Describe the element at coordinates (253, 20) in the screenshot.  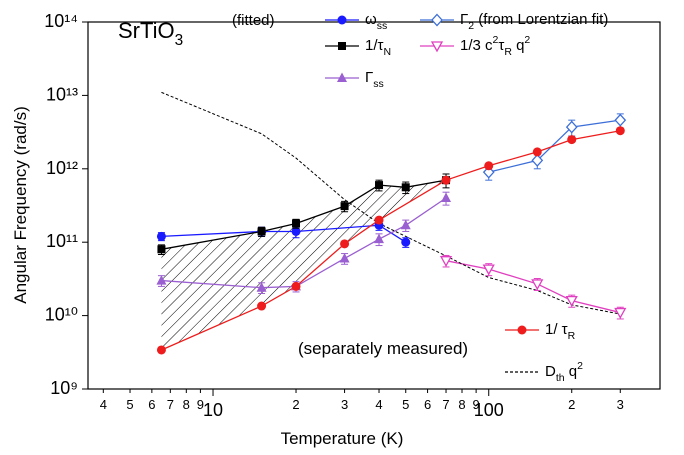
I see `fitted-note: (fitted)` at that location.